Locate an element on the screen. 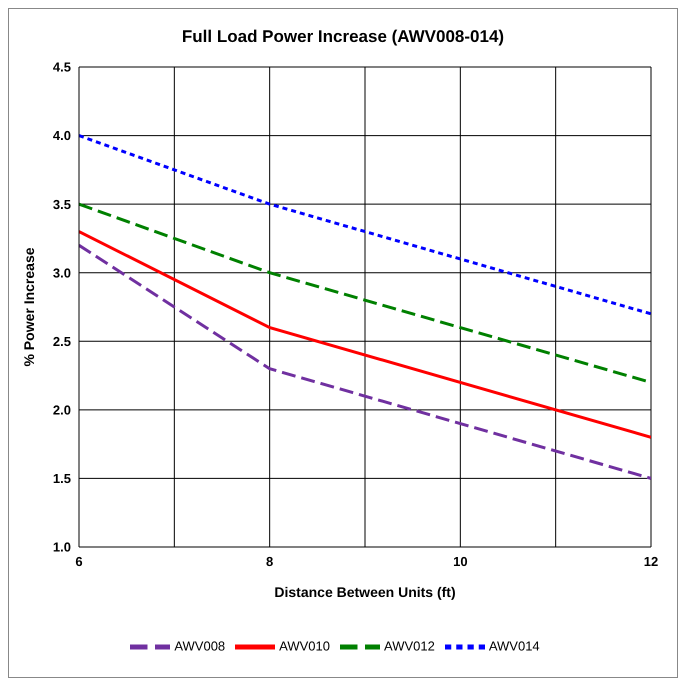 This screenshot has height=684, width=684. x-tick-label: 6 is located at coordinates (79, 562).